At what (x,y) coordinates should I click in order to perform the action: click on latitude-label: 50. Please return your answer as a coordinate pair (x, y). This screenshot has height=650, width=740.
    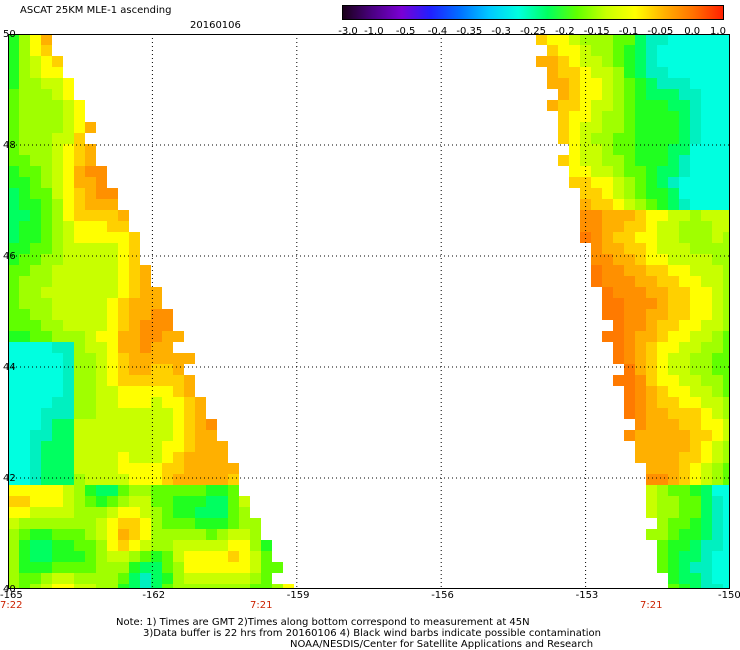
    Looking at the image, I should click on (9, 34).